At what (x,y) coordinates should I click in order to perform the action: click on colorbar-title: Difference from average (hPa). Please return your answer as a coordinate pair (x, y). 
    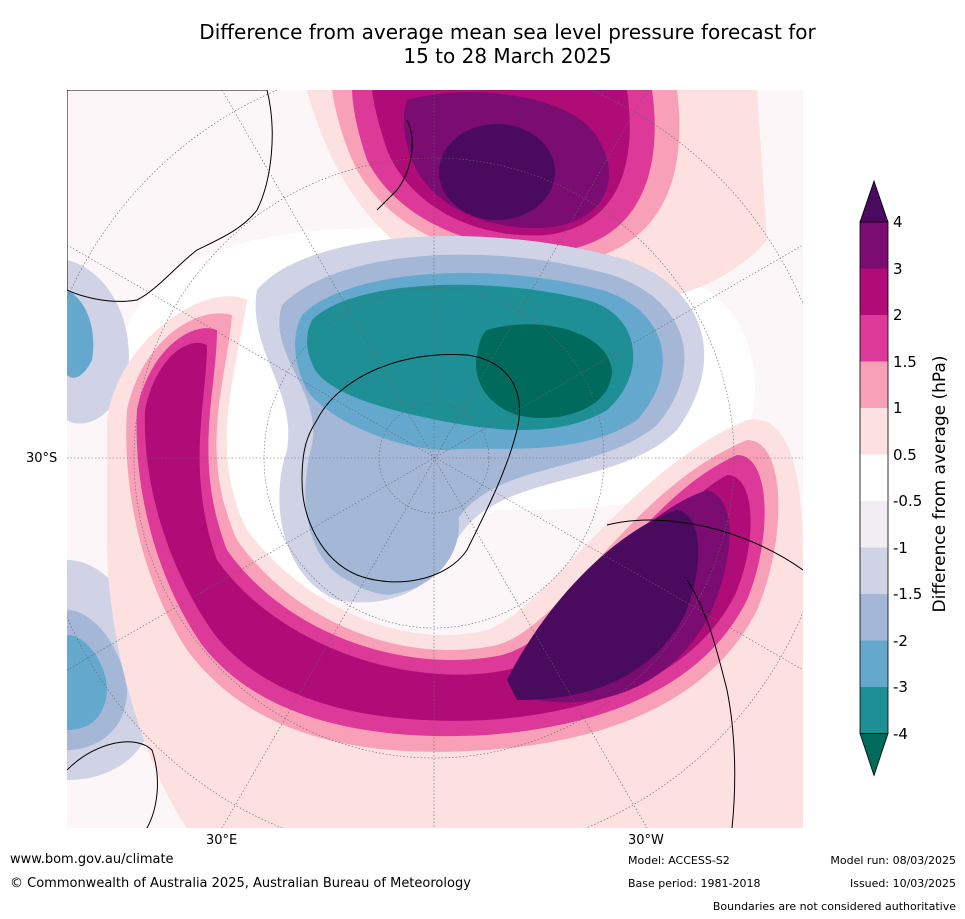
    Looking at the image, I should click on (940, 484).